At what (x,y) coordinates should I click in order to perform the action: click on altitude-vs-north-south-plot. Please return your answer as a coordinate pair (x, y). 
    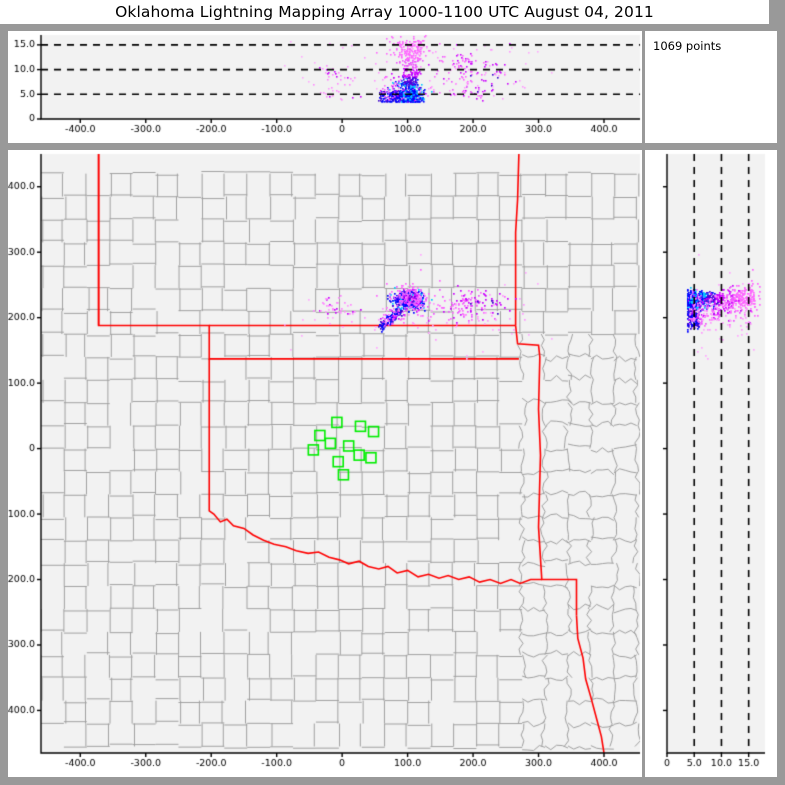
    Looking at the image, I should click on (711, 463).